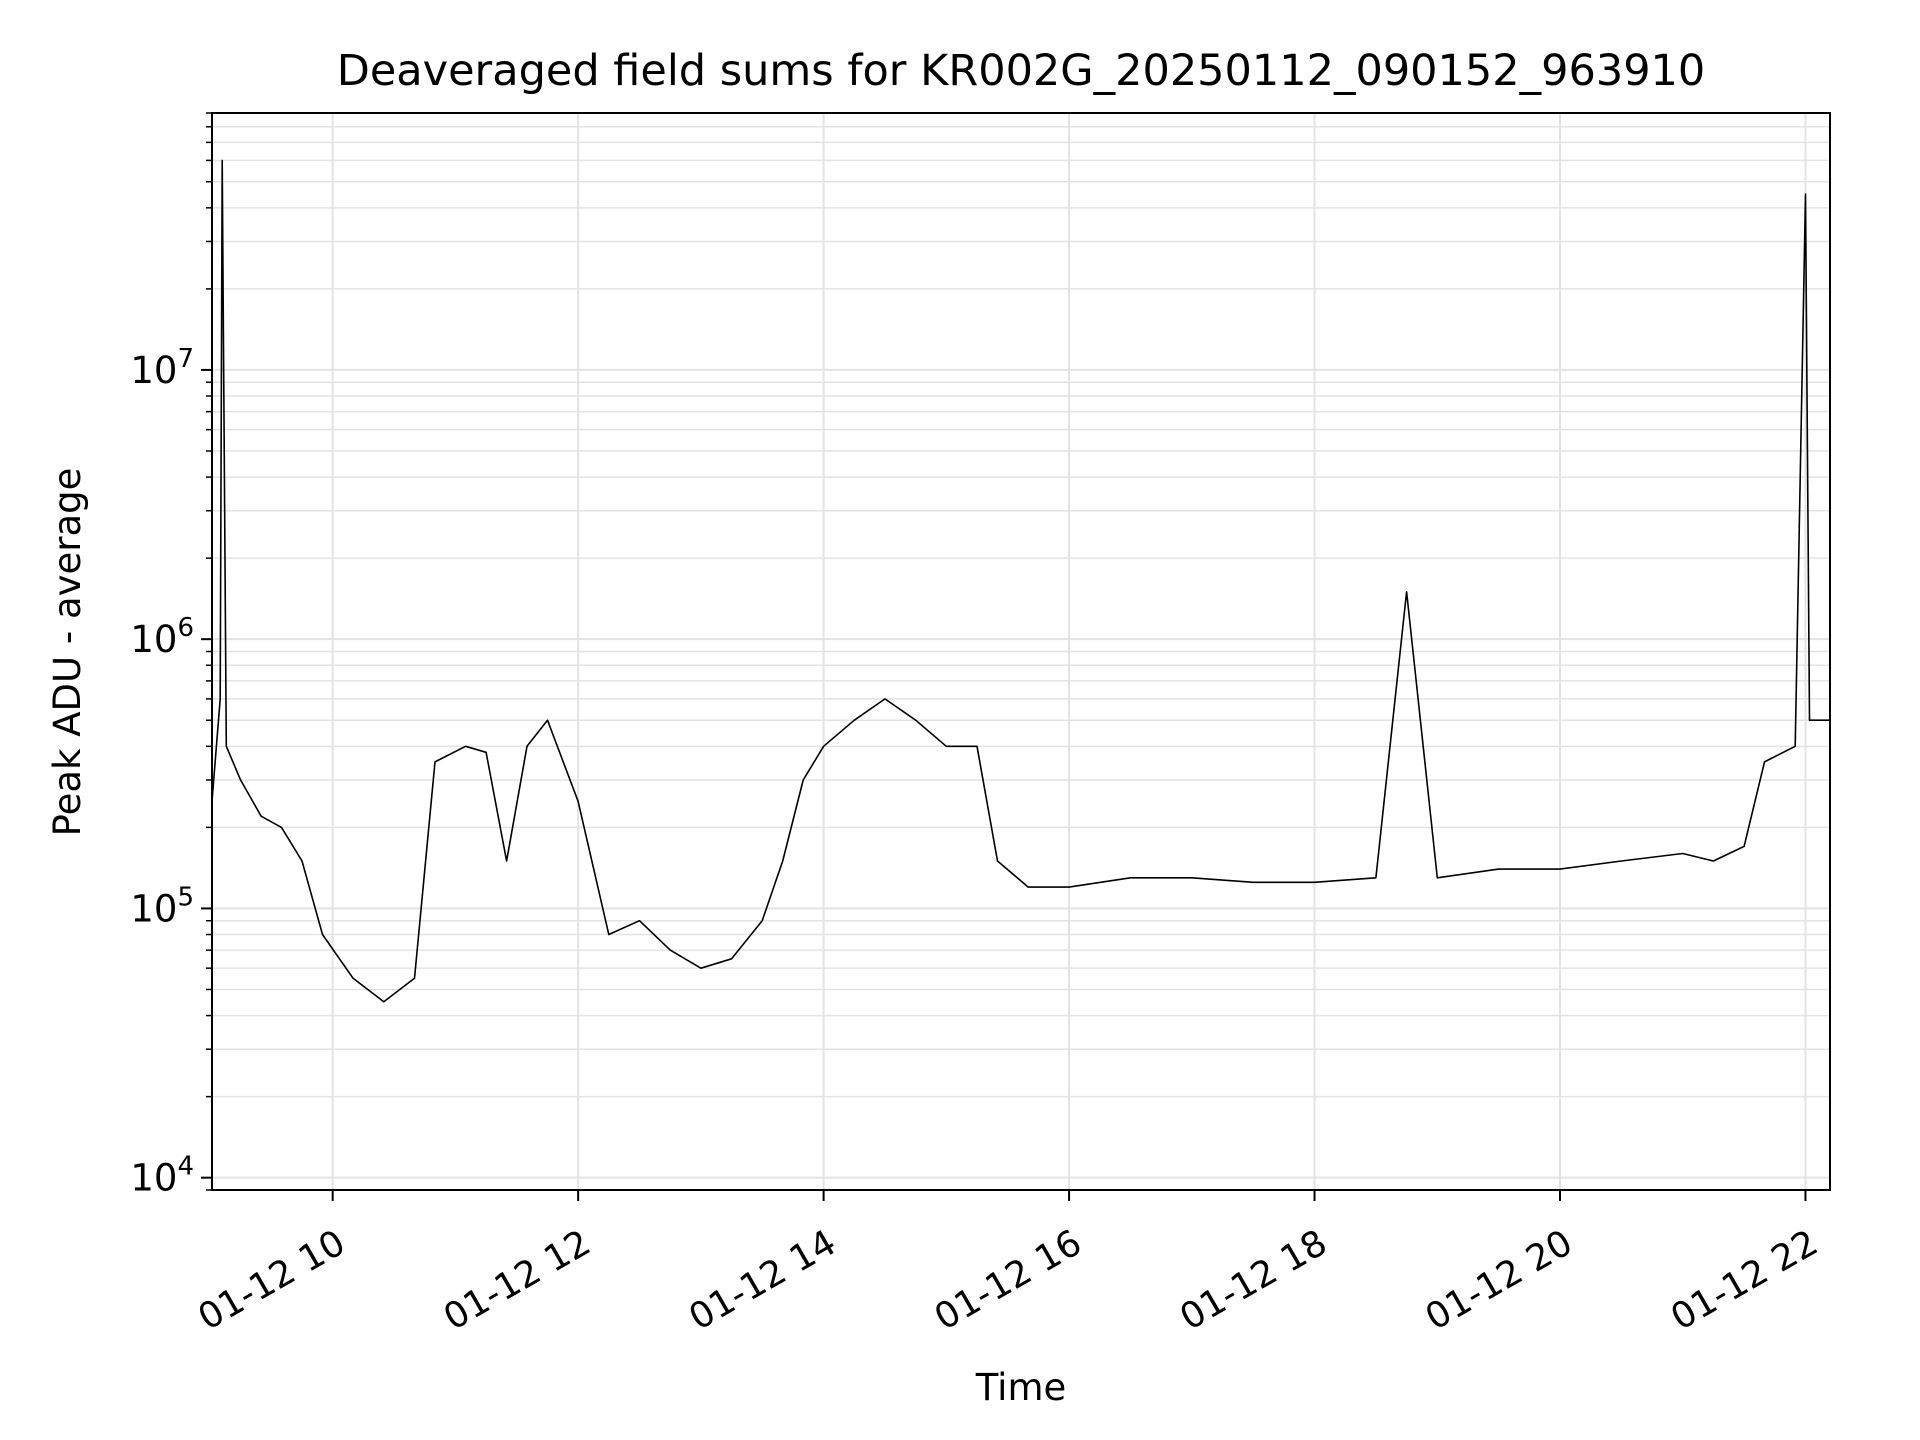 The width and height of the screenshot is (1920, 1440). What do you see at coordinates (185, 359) in the screenshot?
I see `y-tick-exponent: 7` at bounding box center [185, 359].